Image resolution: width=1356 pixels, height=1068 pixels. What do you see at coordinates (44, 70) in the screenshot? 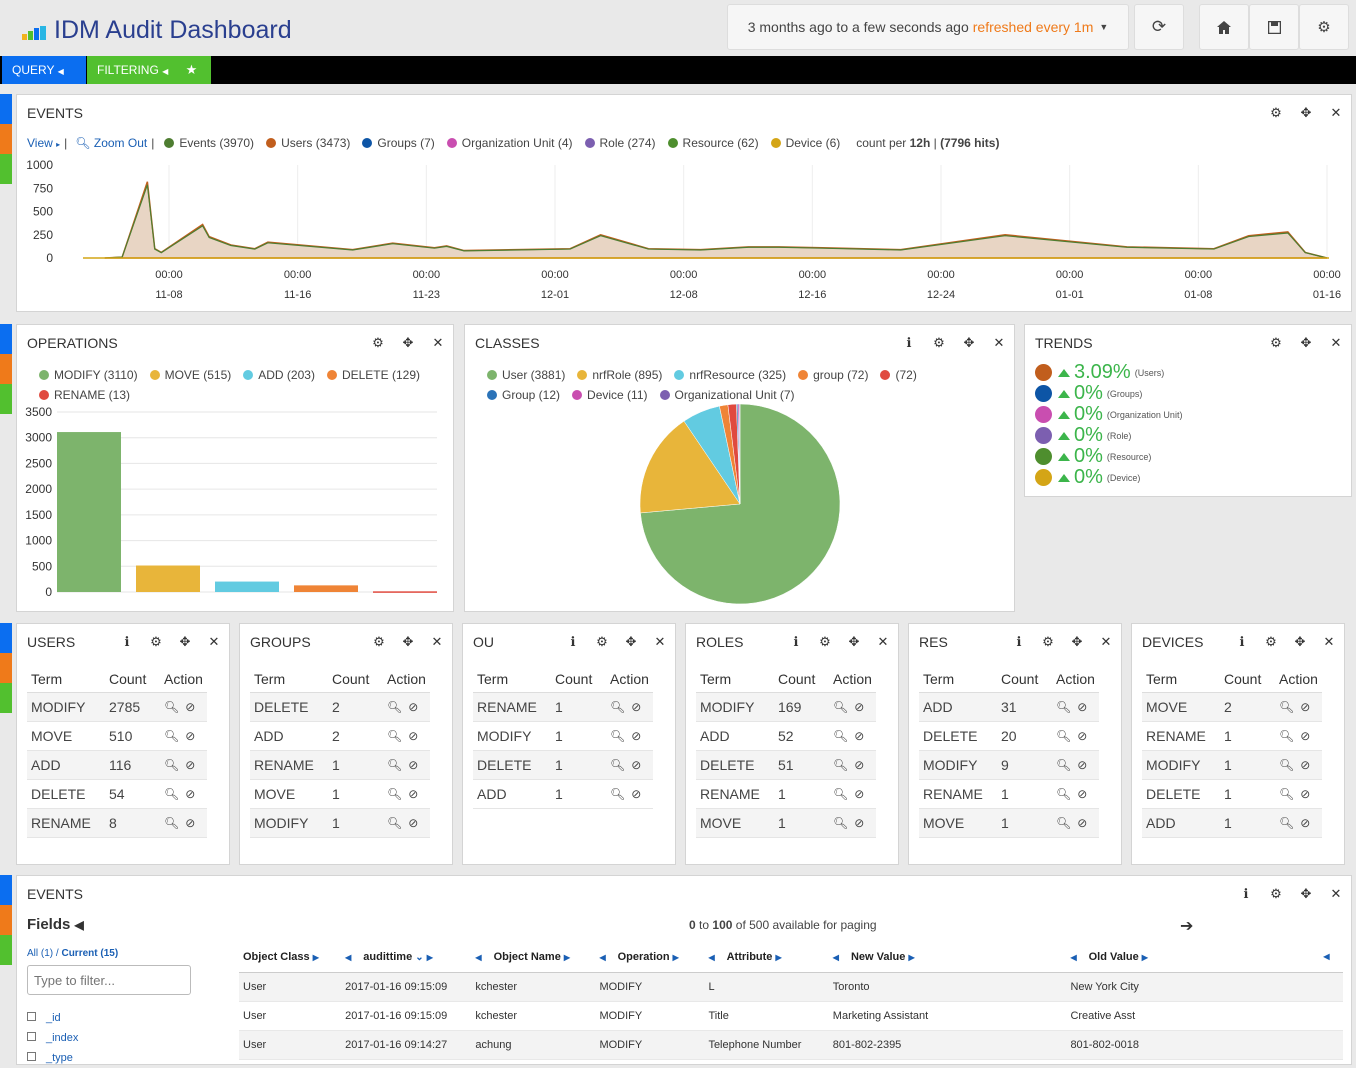
I see `query-tab: QUERY ◀` at bounding box center [44, 70].